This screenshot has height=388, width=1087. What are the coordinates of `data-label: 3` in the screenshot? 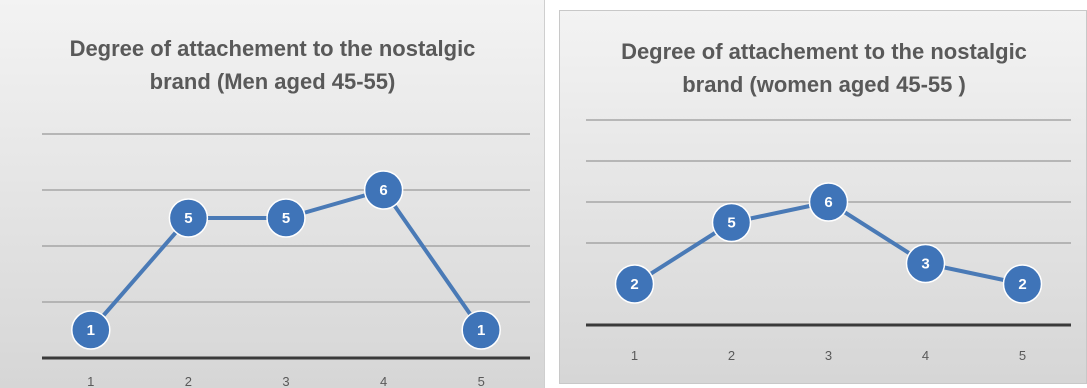 It's located at (925, 264).